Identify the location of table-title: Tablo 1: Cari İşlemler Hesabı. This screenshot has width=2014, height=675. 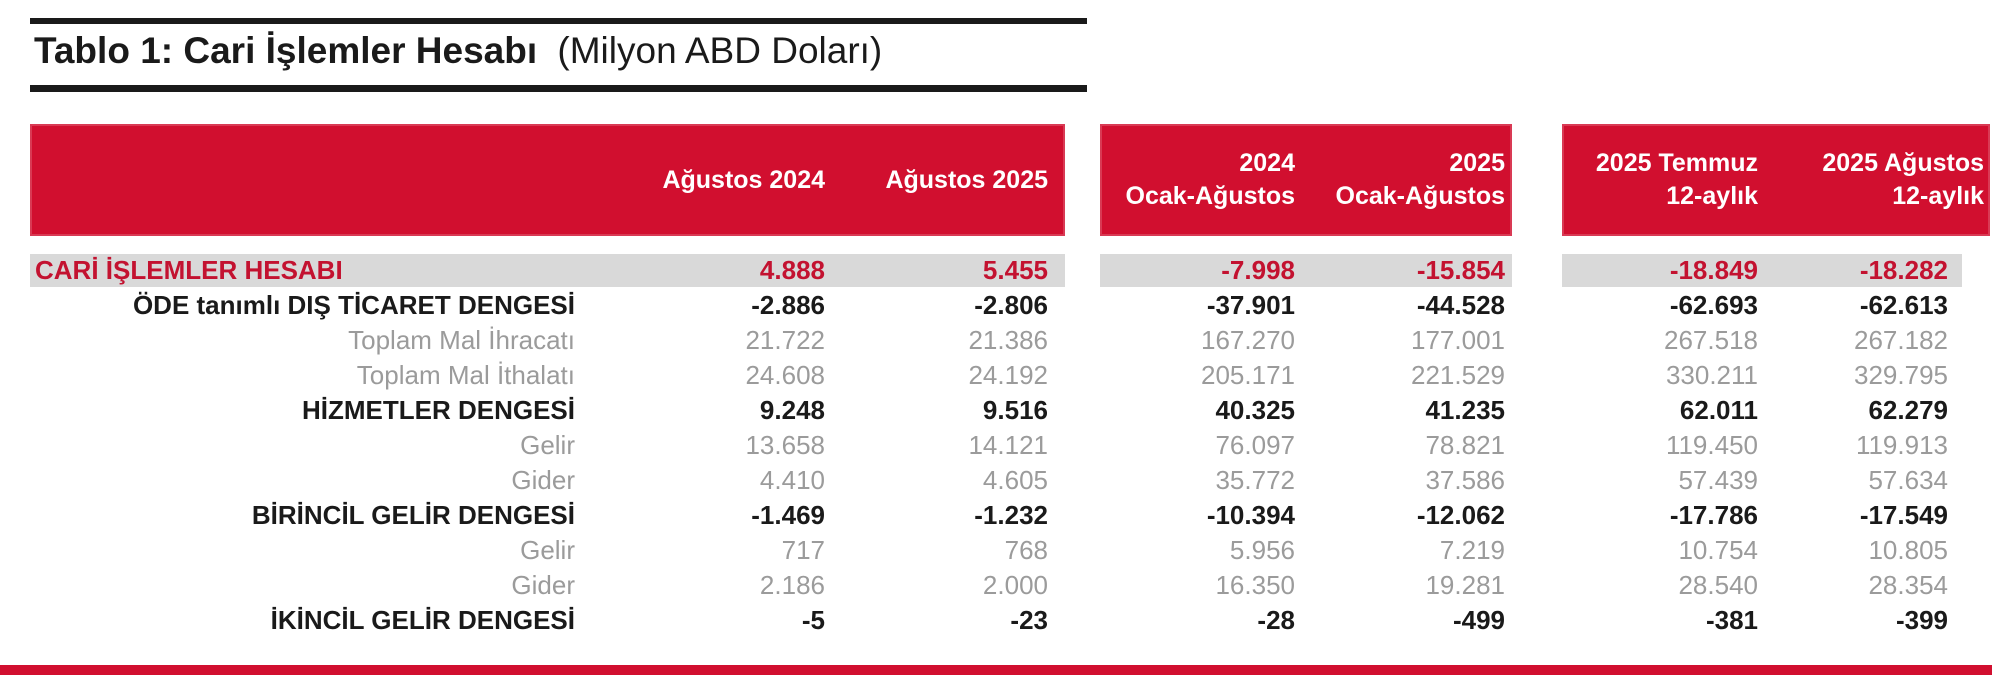
(286, 50).